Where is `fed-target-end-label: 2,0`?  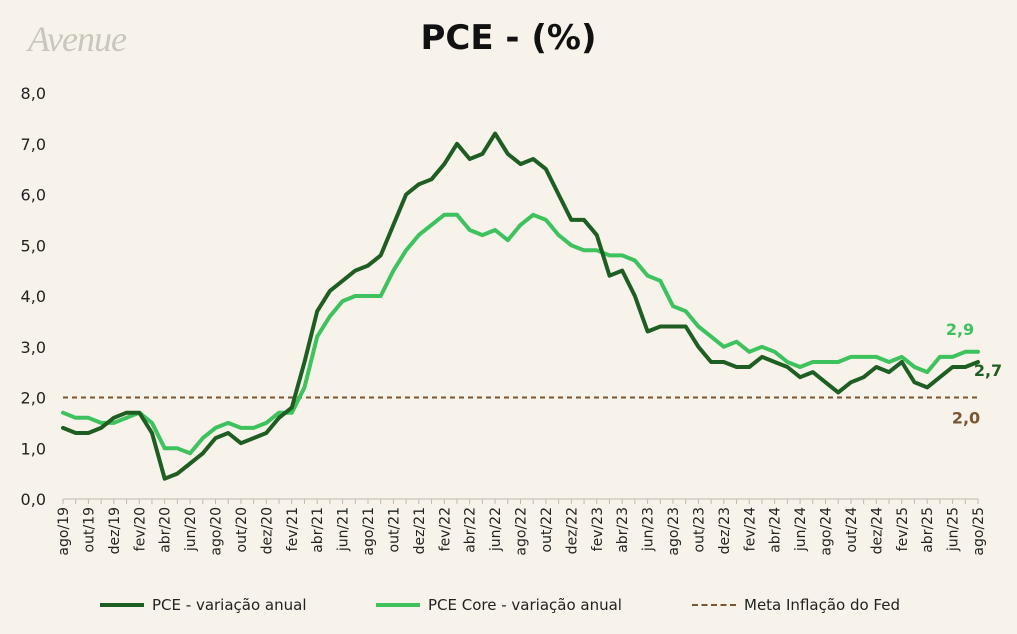
fed-target-end-label: 2,0 is located at coordinates (966, 418).